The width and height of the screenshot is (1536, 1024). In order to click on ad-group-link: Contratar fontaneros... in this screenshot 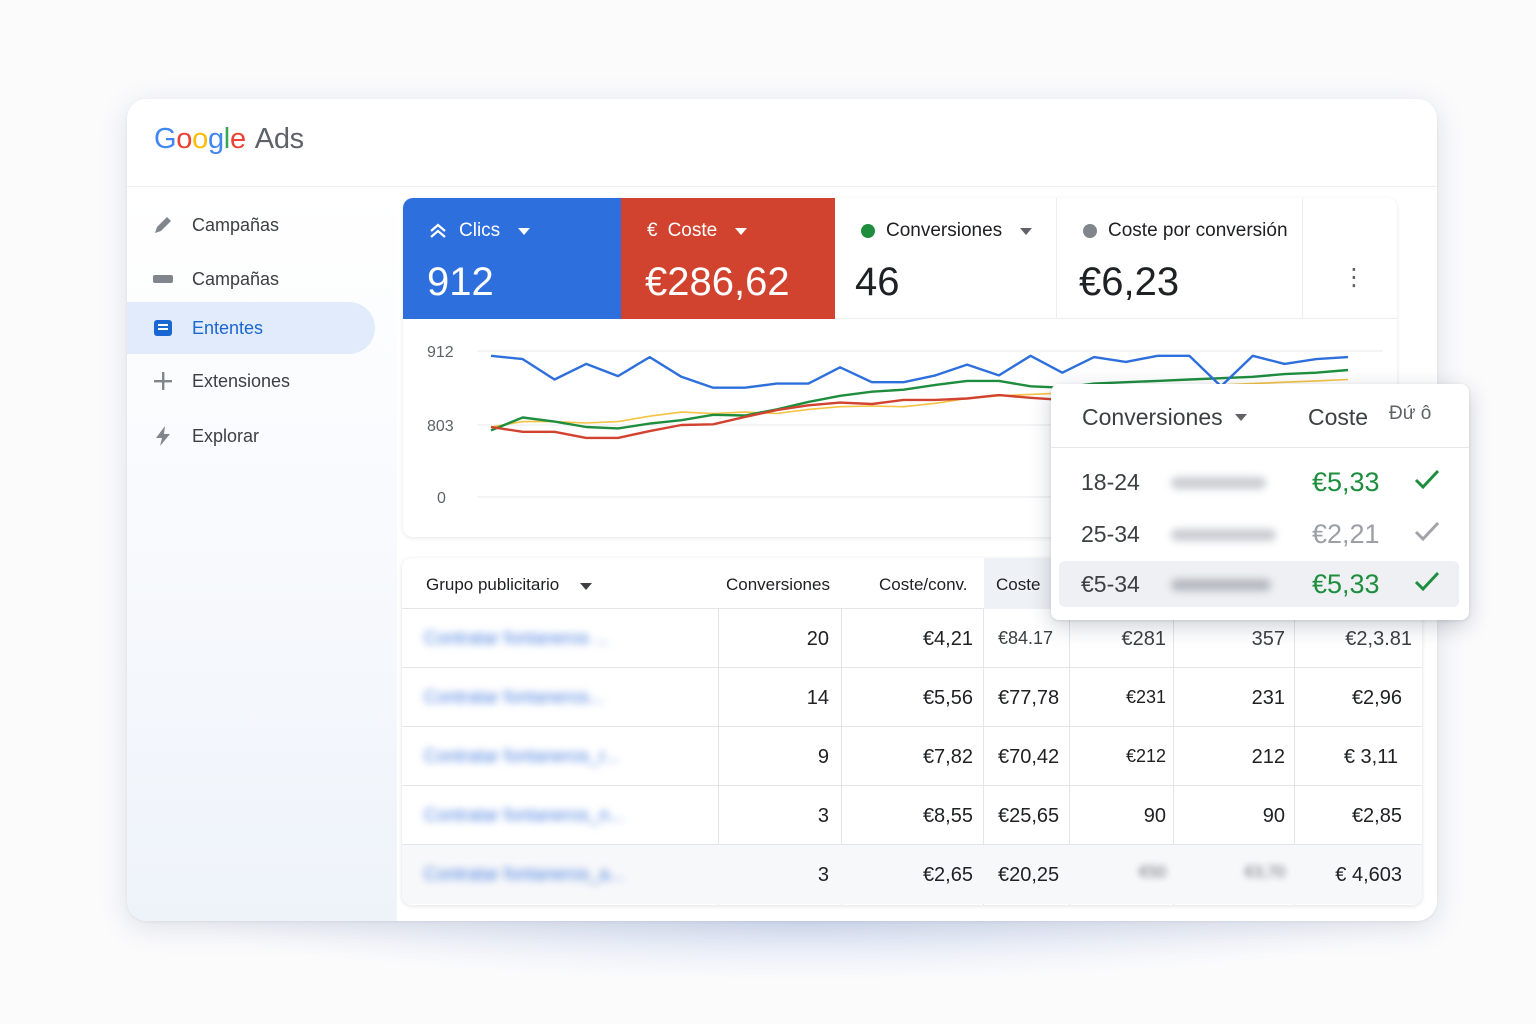, I will do `click(514, 697)`.